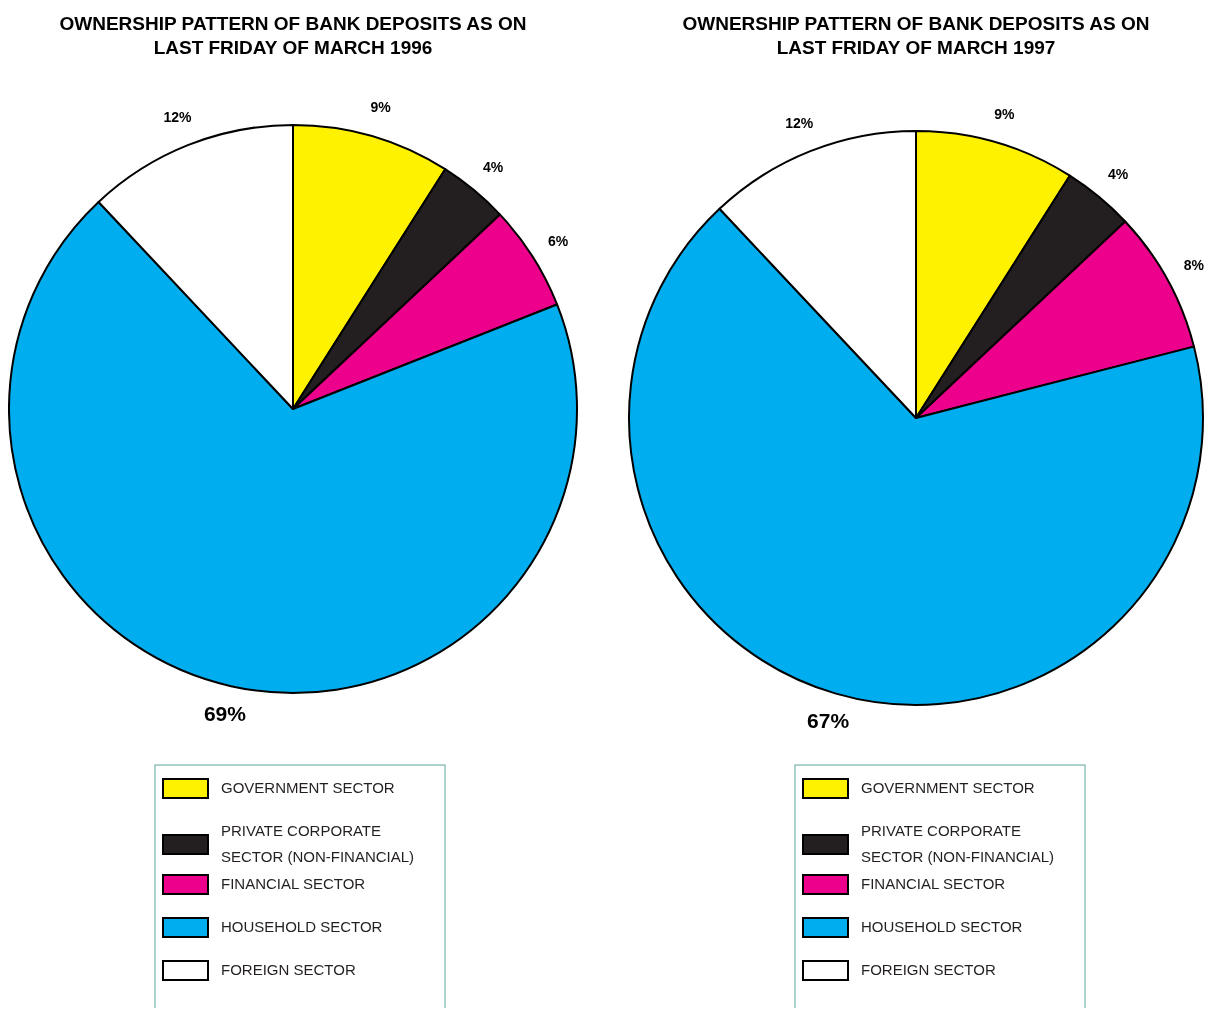 This screenshot has height=1015, width=1213. I want to click on chart-title: OWNERSHIP PATTERN OF BANK DEPOSITS AS ON LAST FRIDAY OF MARCH 1996, so click(293, 35).